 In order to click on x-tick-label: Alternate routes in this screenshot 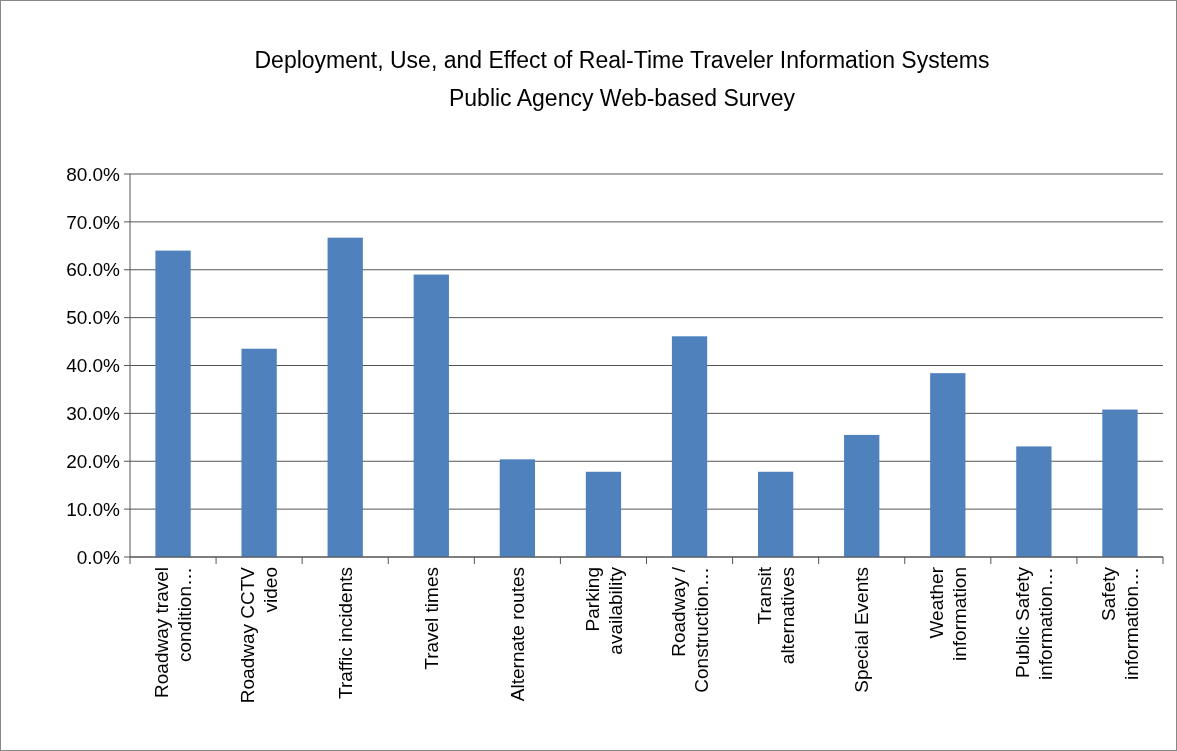, I will do `click(518, 634)`.